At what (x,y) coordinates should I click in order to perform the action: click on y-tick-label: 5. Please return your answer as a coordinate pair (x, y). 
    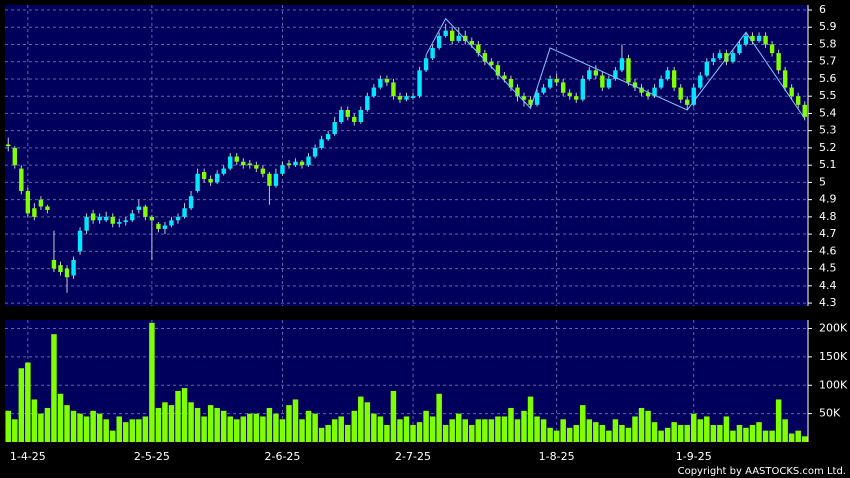
    Looking at the image, I should click on (822, 181).